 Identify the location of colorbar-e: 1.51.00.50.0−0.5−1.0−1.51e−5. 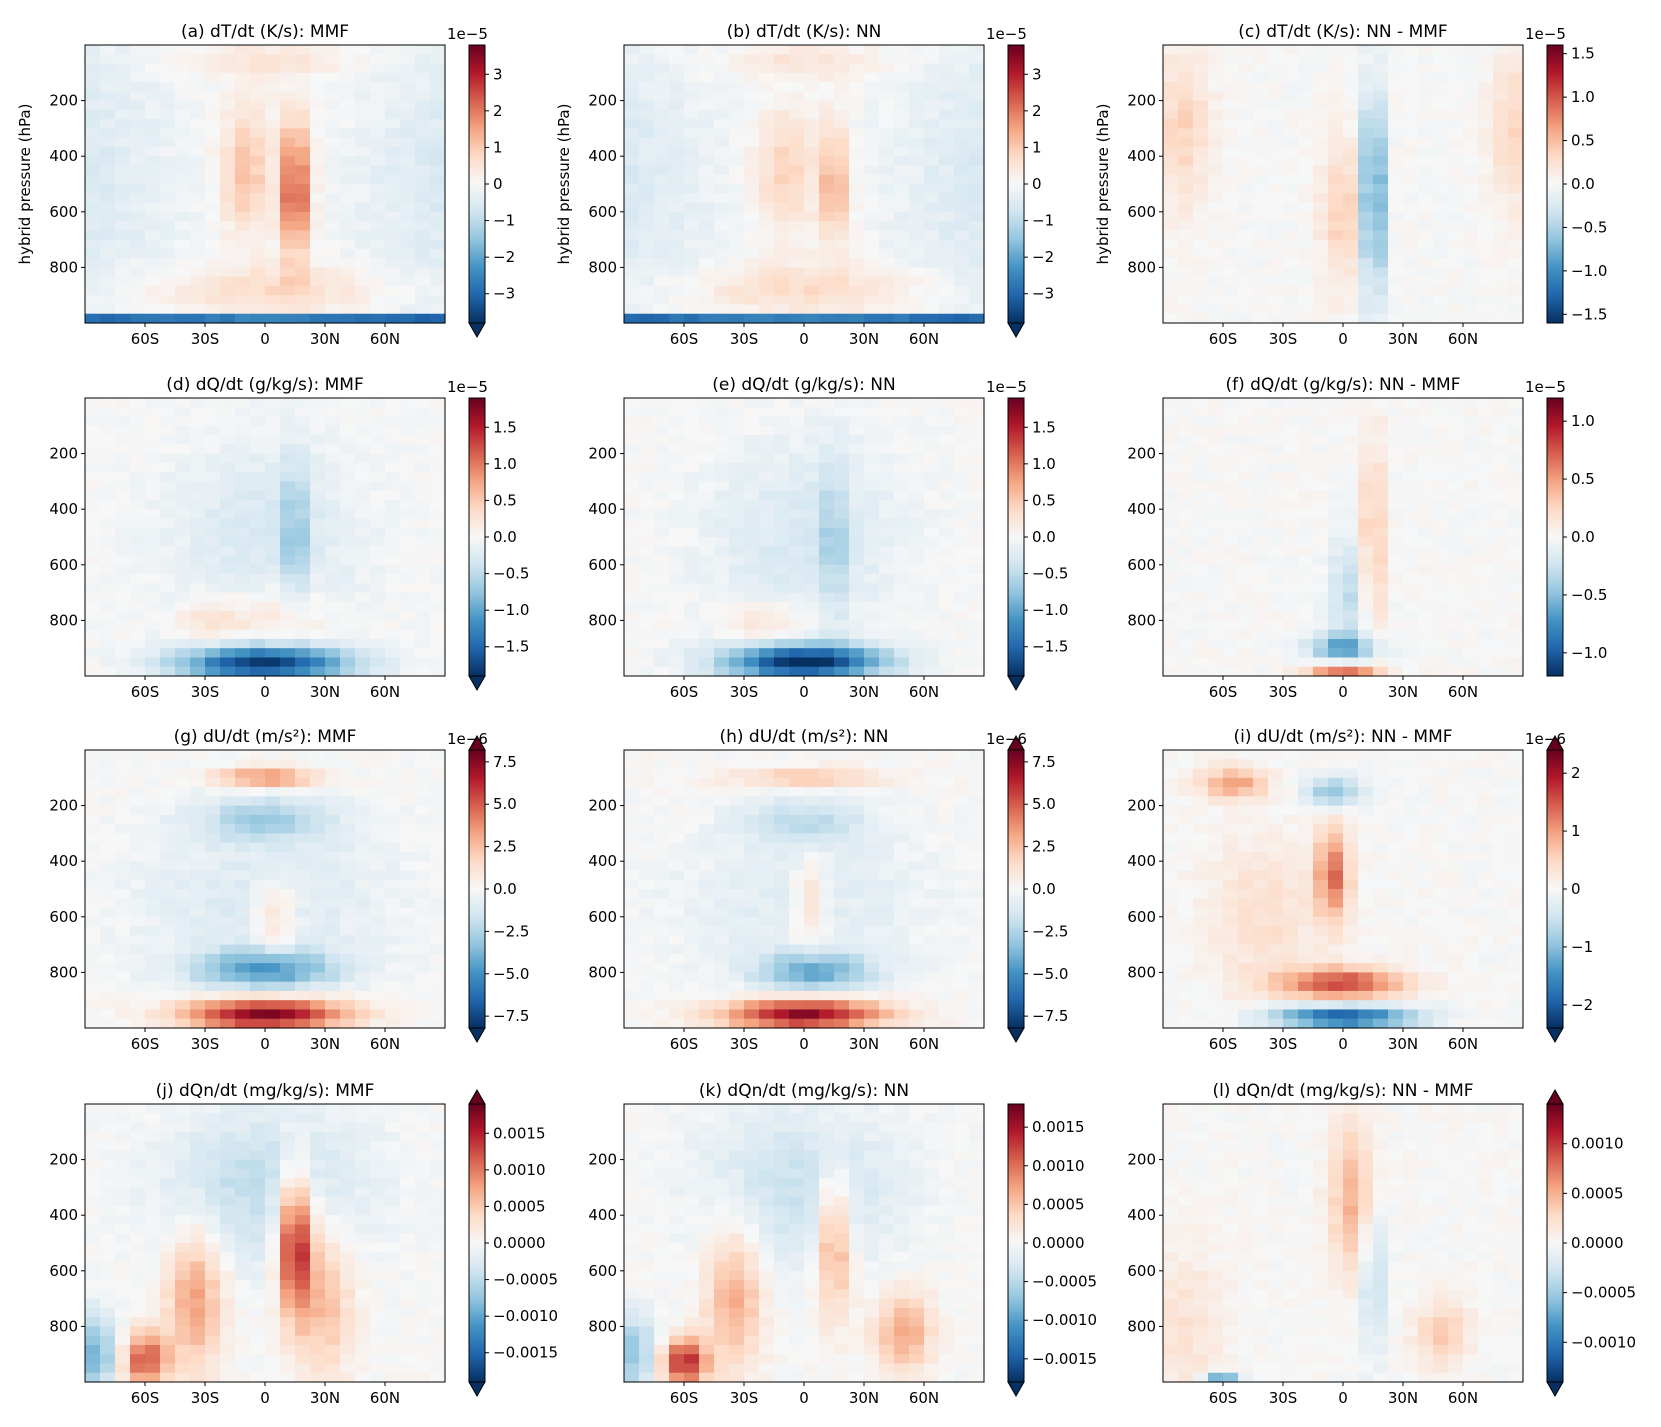
(1027, 534).